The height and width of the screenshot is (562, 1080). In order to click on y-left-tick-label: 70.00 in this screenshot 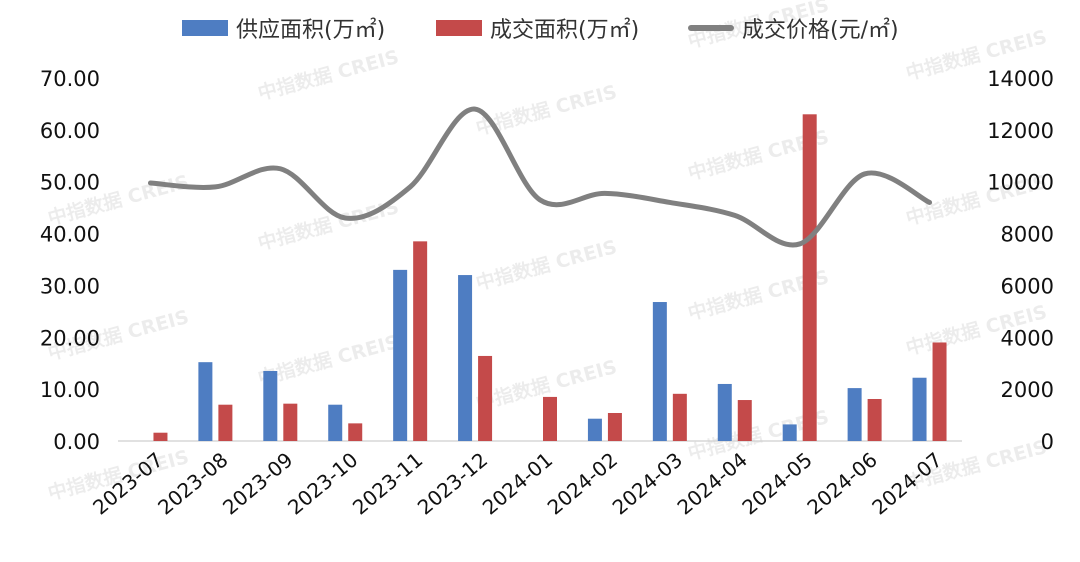, I will do `click(70, 79)`.